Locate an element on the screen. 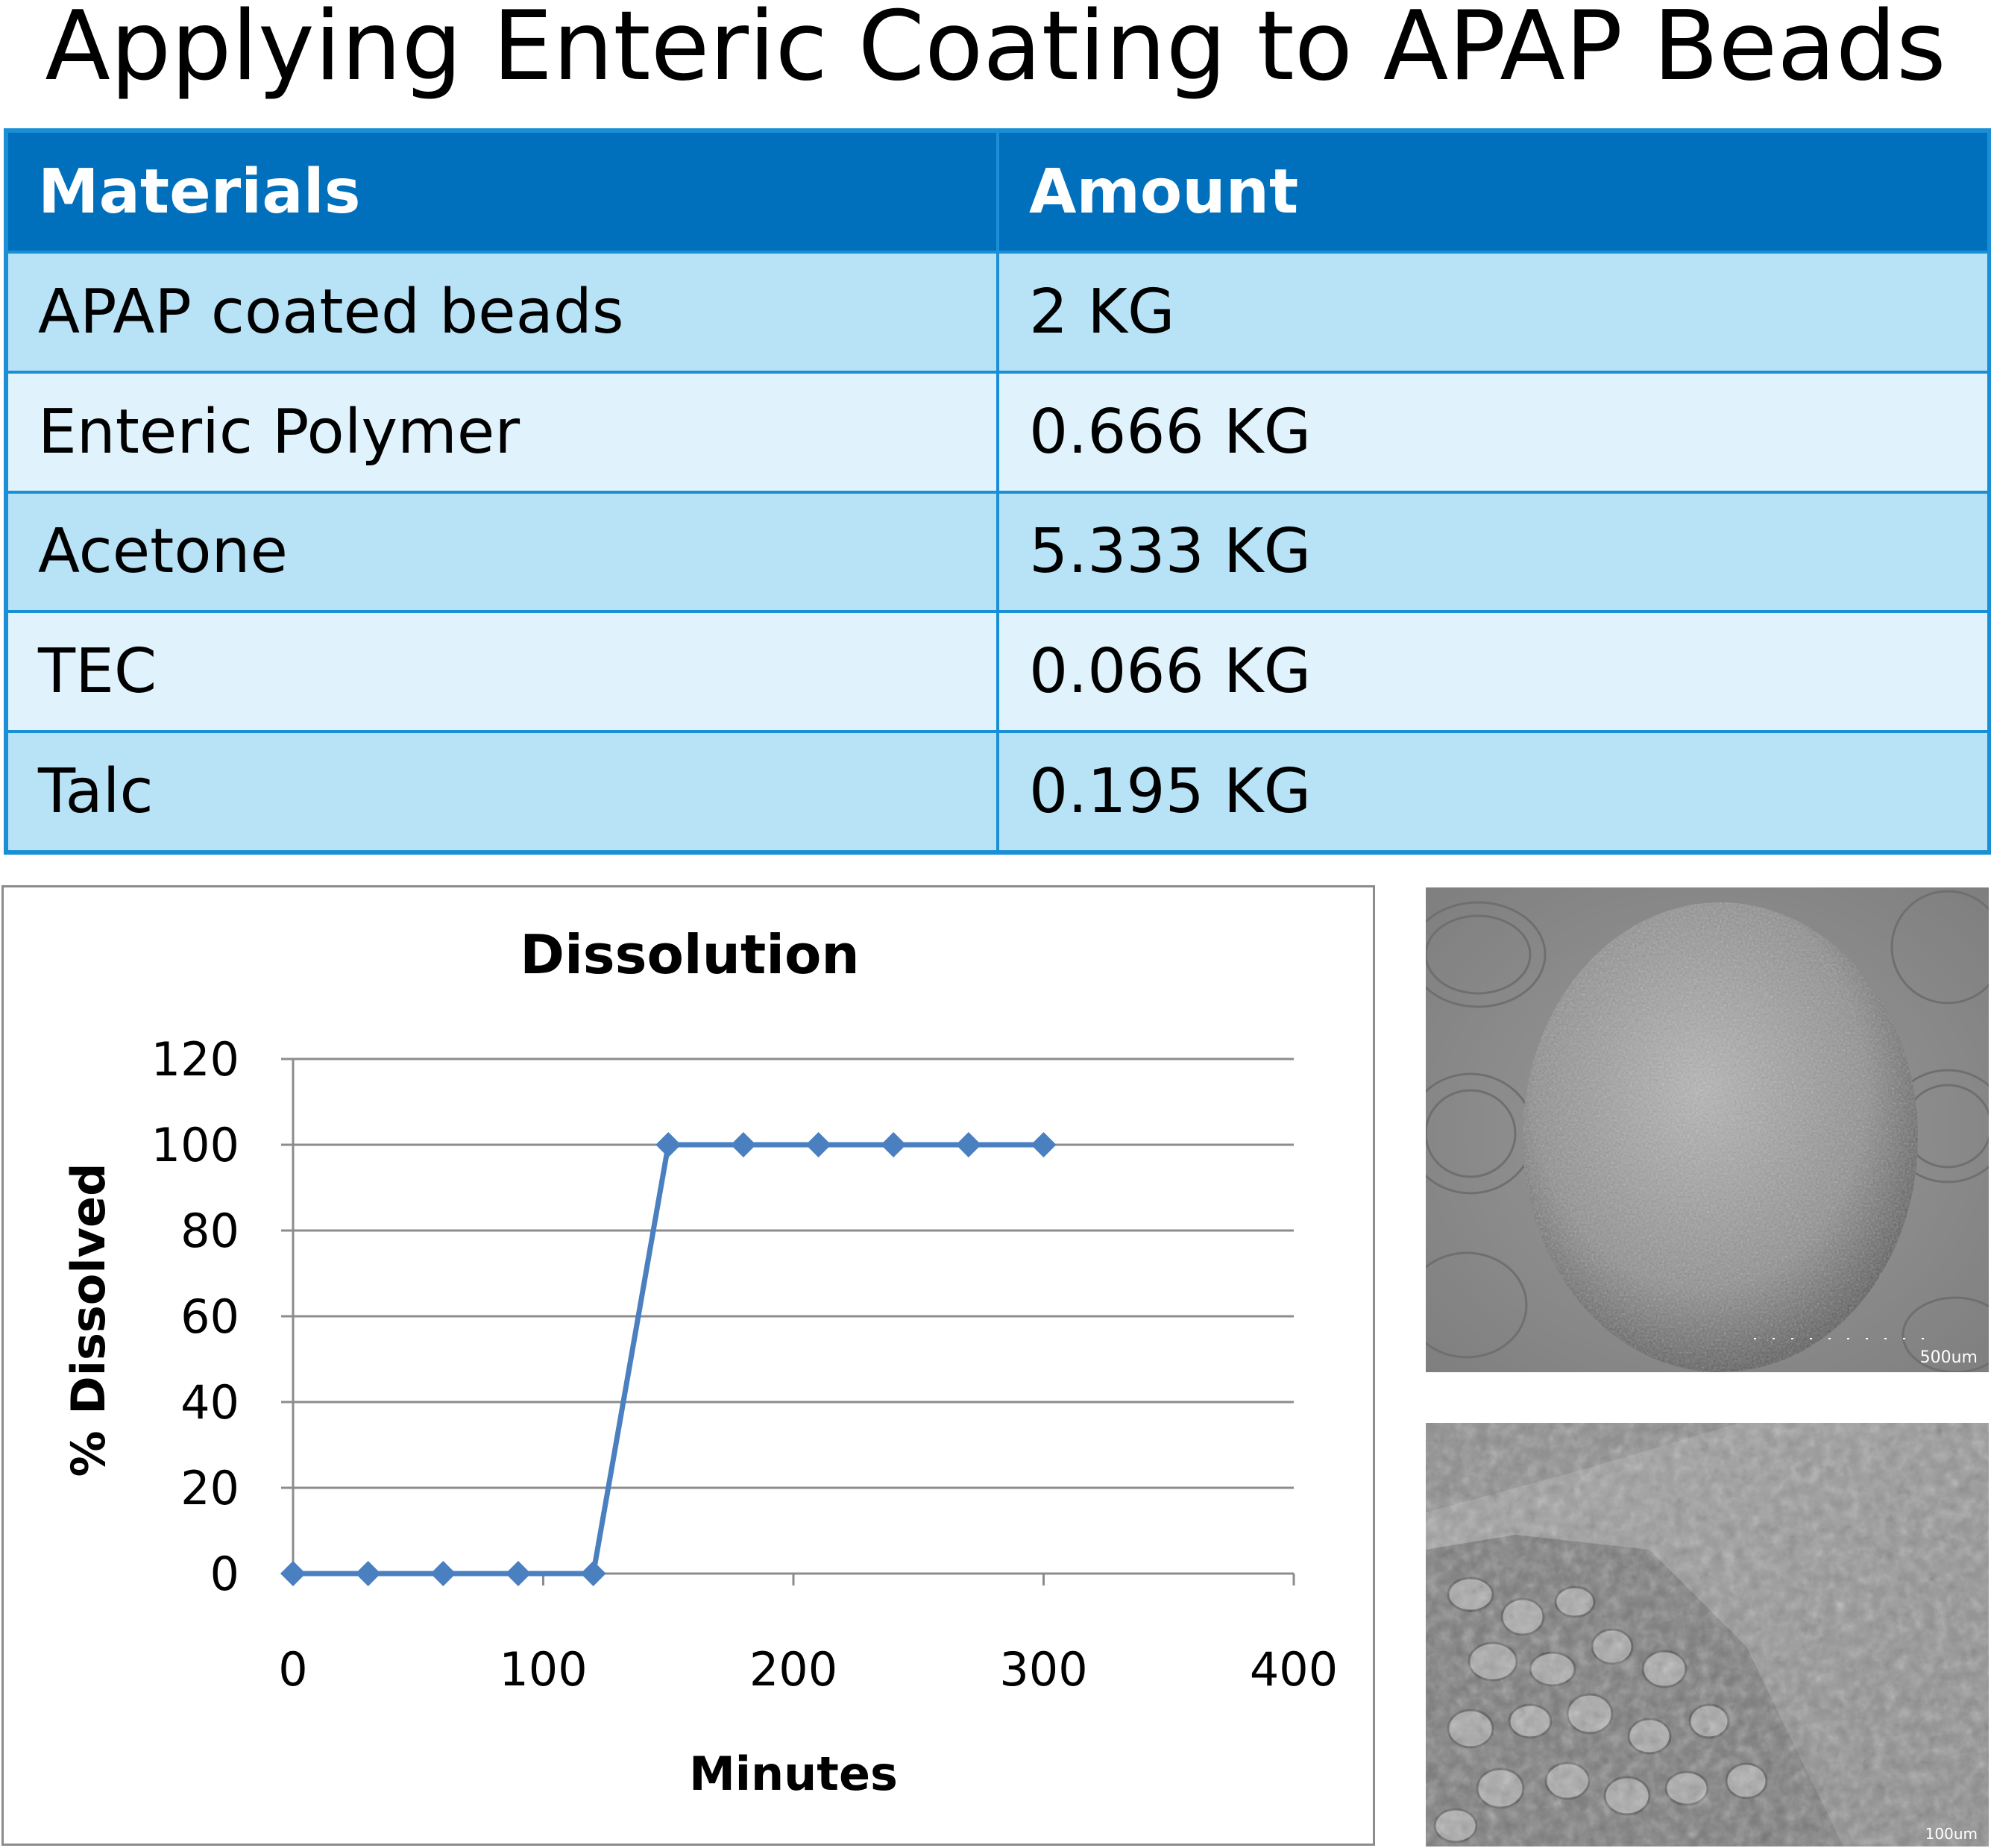  table-row: TEC 0.066 KG is located at coordinates (997, 672).